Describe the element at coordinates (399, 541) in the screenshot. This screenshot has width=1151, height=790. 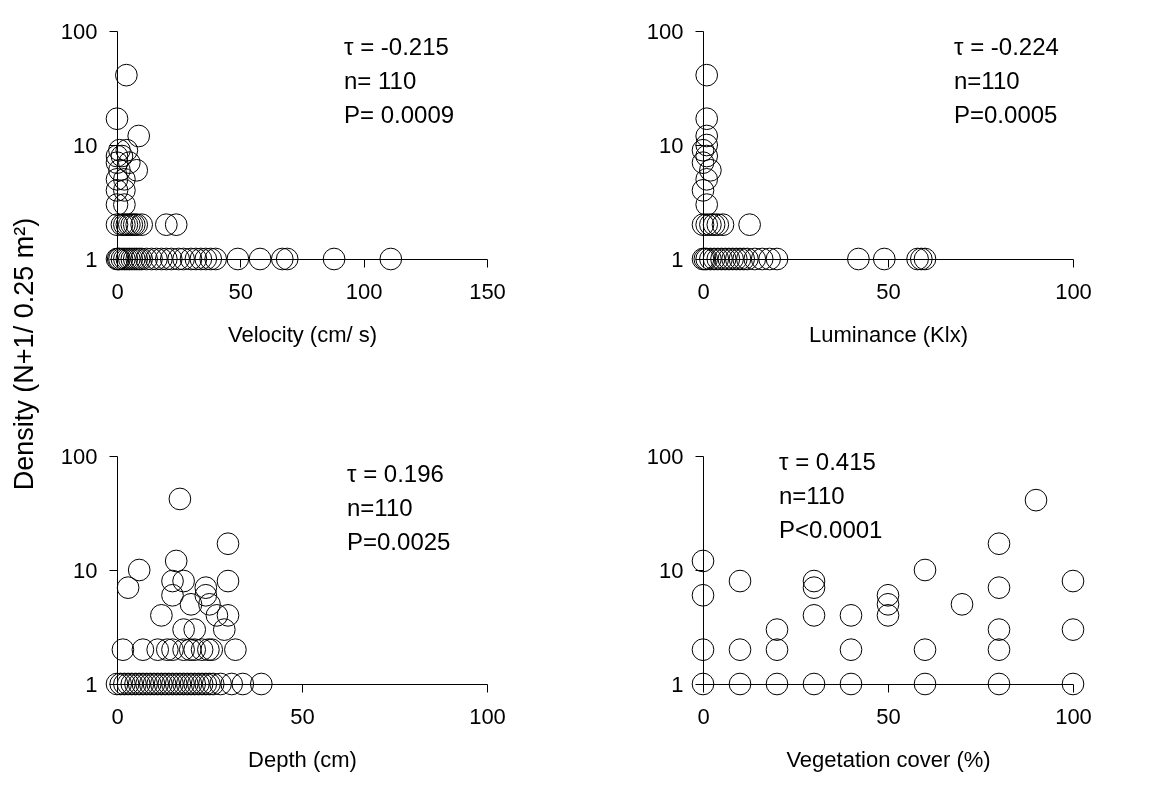
I see `annotation: P=0.0025` at that location.